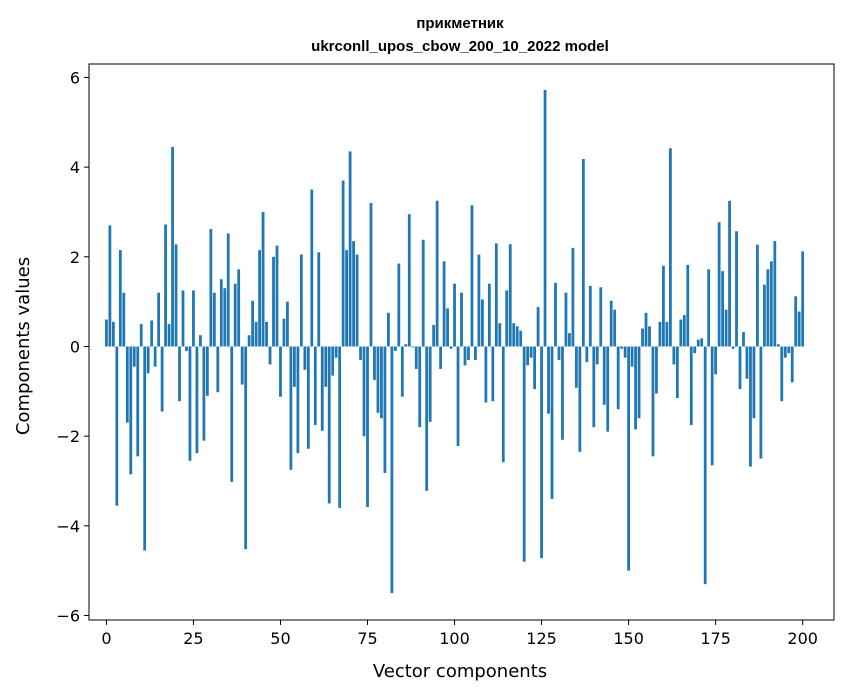 The image size is (847, 696). Describe the element at coordinates (68, 616) in the screenshot. I see `y-tick-label: −6` at that location.